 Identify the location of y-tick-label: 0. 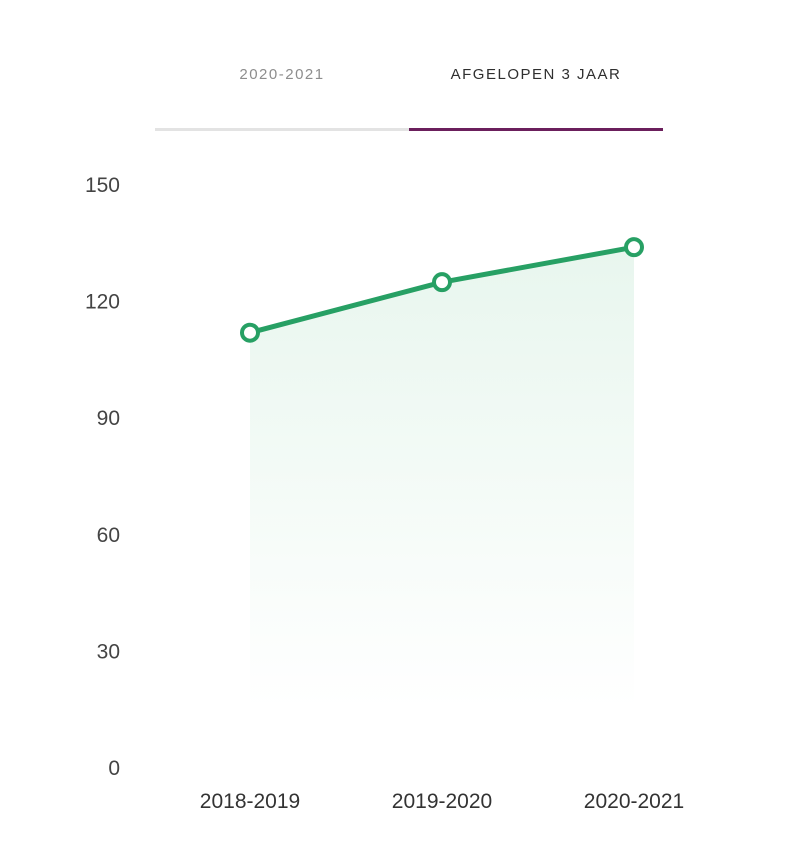
(114, 768).